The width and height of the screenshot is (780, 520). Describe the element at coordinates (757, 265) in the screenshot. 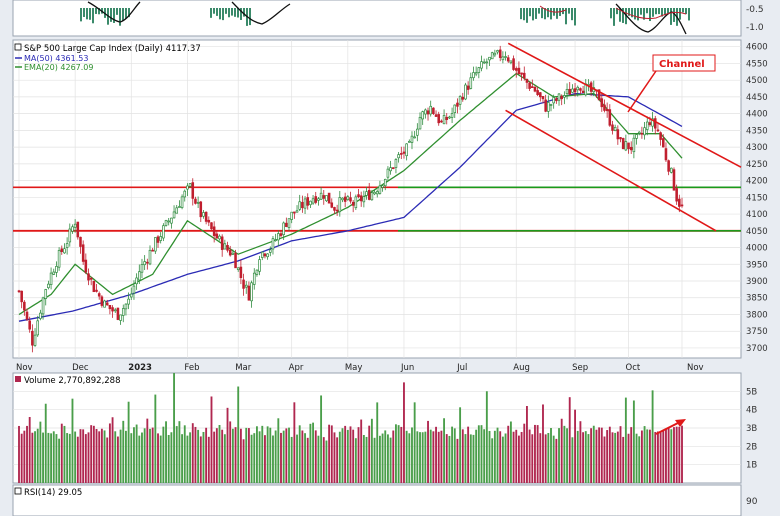

I see `y-tick-label: 3950` at that location.